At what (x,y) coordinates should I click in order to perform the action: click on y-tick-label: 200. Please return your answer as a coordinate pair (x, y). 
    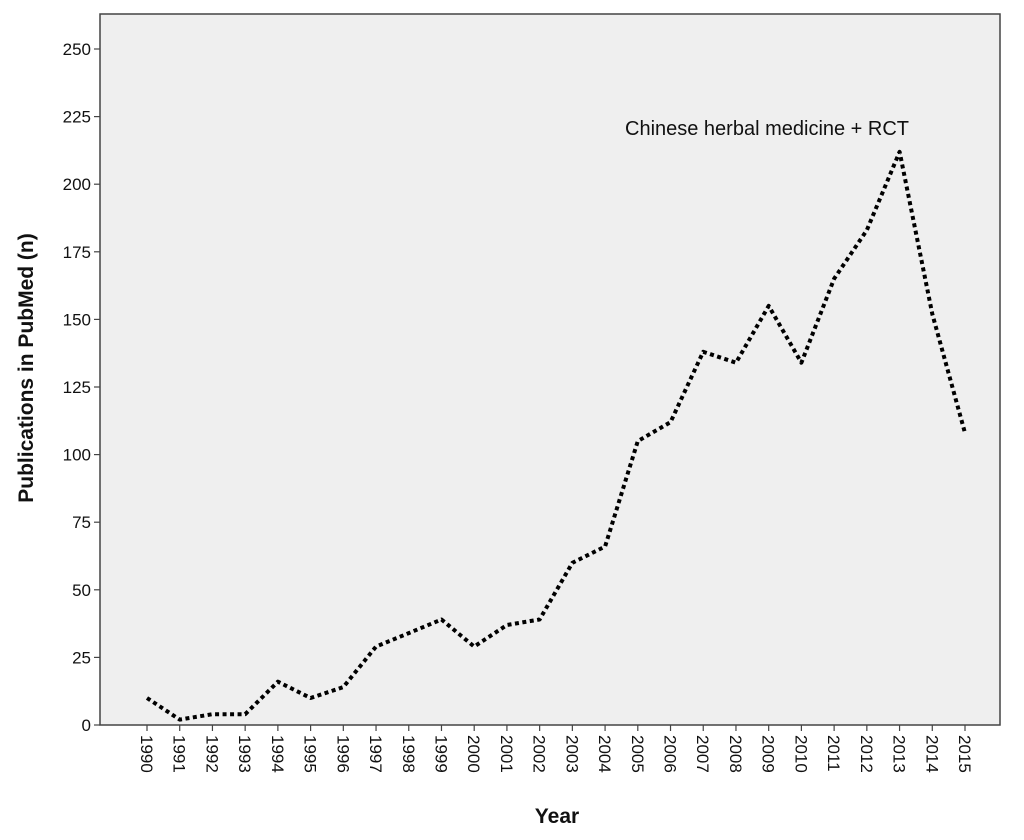
    Looking at the image, I should click on (77, 184).